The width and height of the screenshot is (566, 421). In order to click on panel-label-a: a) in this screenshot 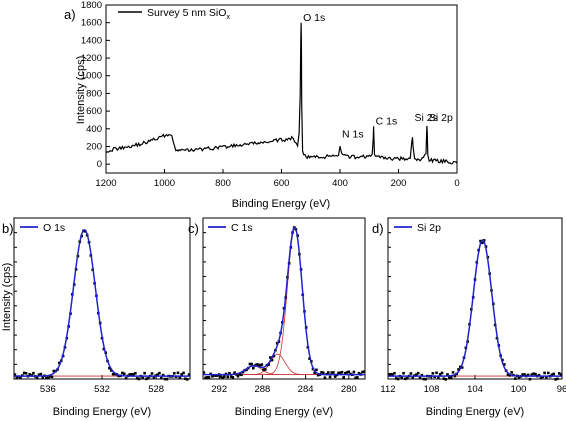, I will do `click(70, 14)`.